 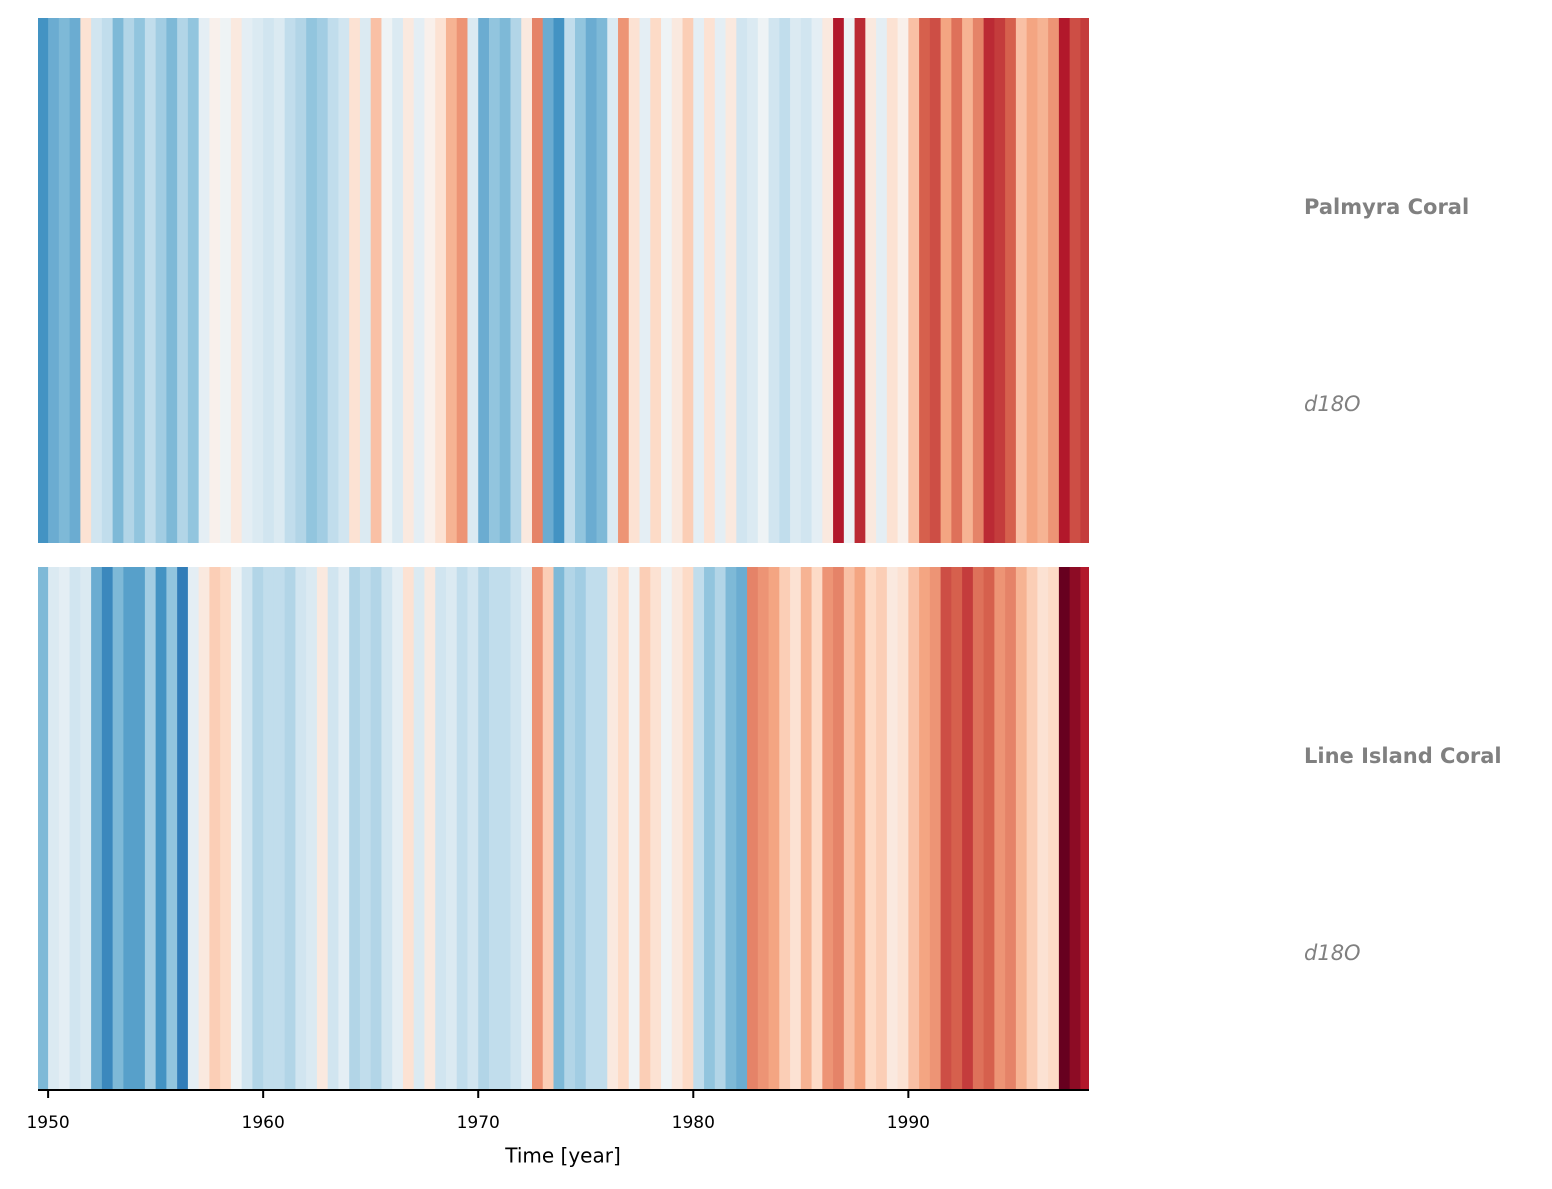 What do you see at coordinates (908, 1123) in the screenshot?
I see `x-tick-label: 1990` at bounding box center [908, 1123].